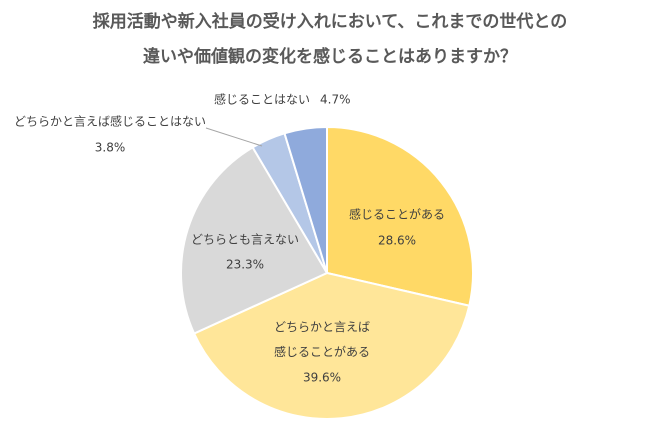 This screenshot has width=661, height=427. I want to click on category-label: 感じることがある, so click(397, 214).